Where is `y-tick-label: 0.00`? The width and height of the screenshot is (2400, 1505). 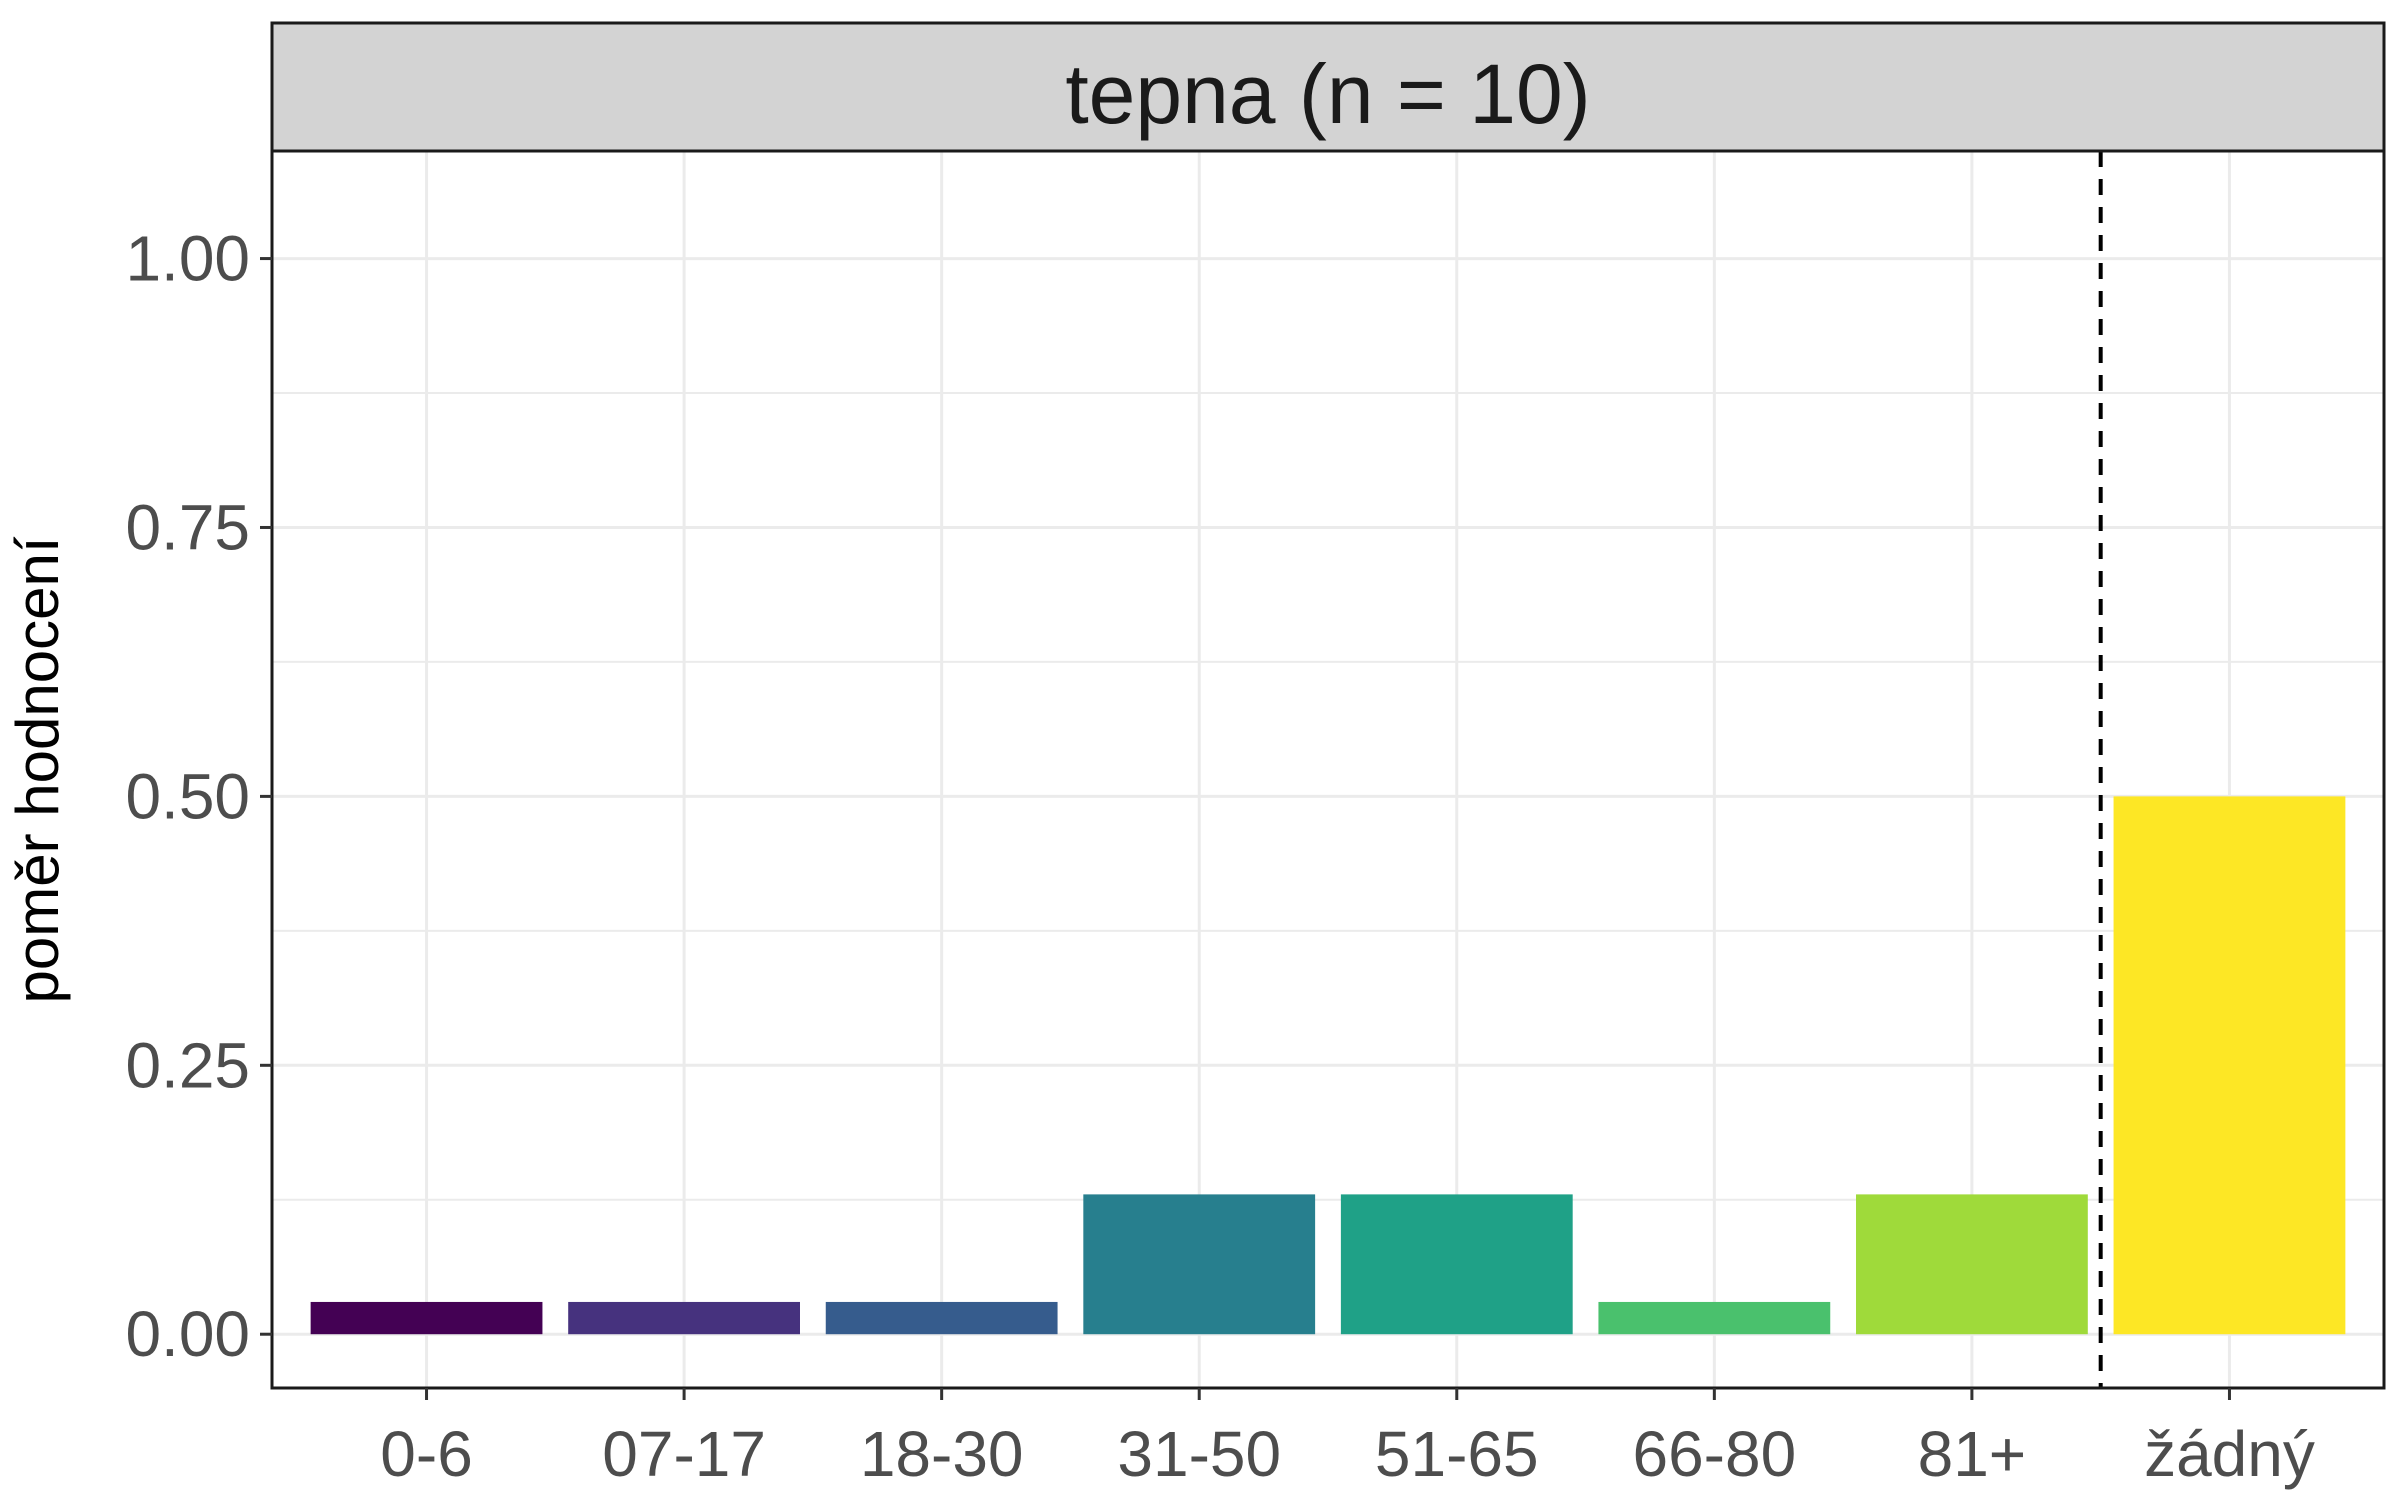
y-tick-label: 0.00 is located at coordinates (187, 1334).